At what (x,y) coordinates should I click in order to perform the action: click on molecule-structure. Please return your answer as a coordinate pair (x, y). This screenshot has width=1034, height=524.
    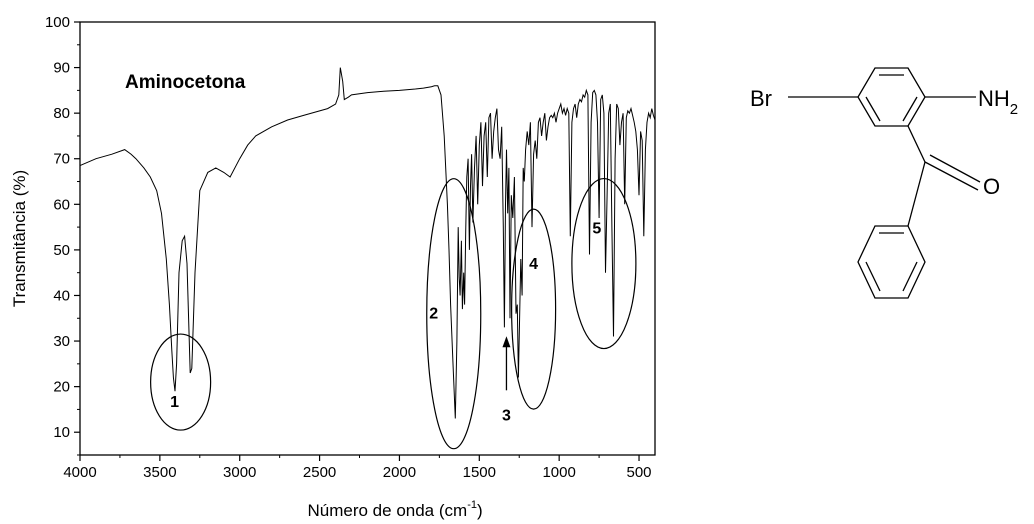
    Looking at the image, I should click on (884, 183).